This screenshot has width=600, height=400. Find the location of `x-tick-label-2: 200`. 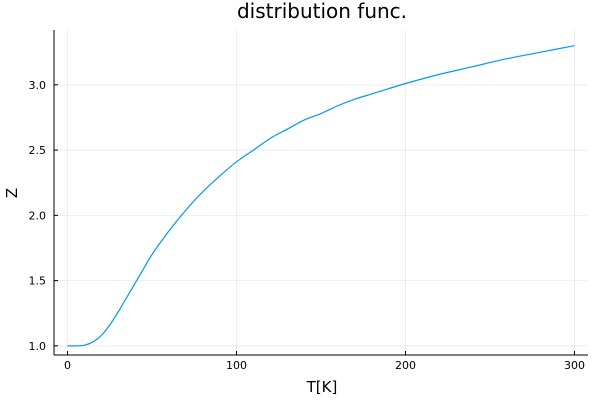

x-tick-label-2: 200 is located at coordinates (405, 365).